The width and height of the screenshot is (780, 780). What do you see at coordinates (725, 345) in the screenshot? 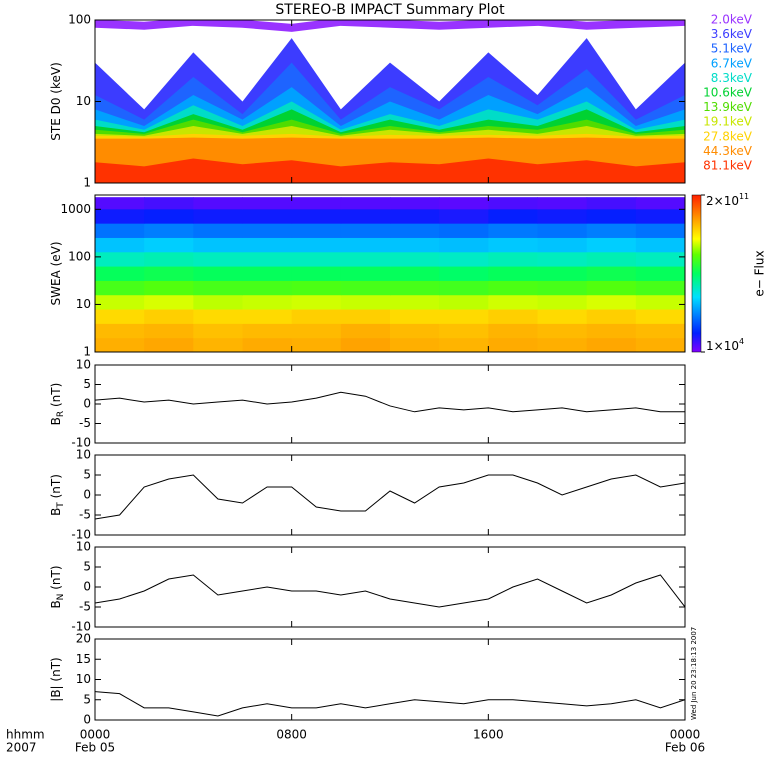
I see `colorbar-tick-label: 1×10⁴` at bounding box center [725, 345].